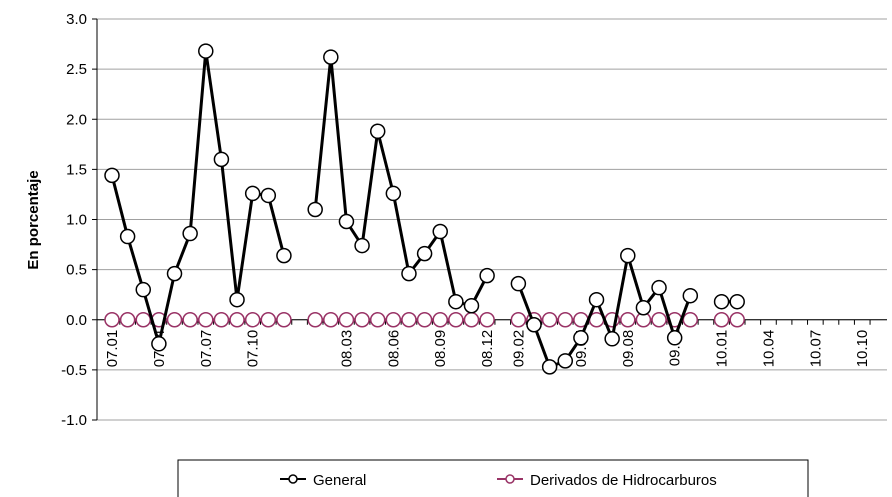  Describe the element at coordinates (74, 370) in the screenshot. I see `y-tick-label: -0.5` at that location.